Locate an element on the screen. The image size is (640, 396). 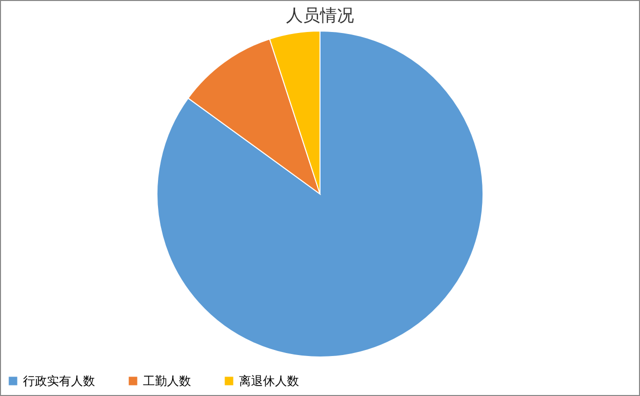
legend-label: 离退休人数 is located at coordinates (269, 381).